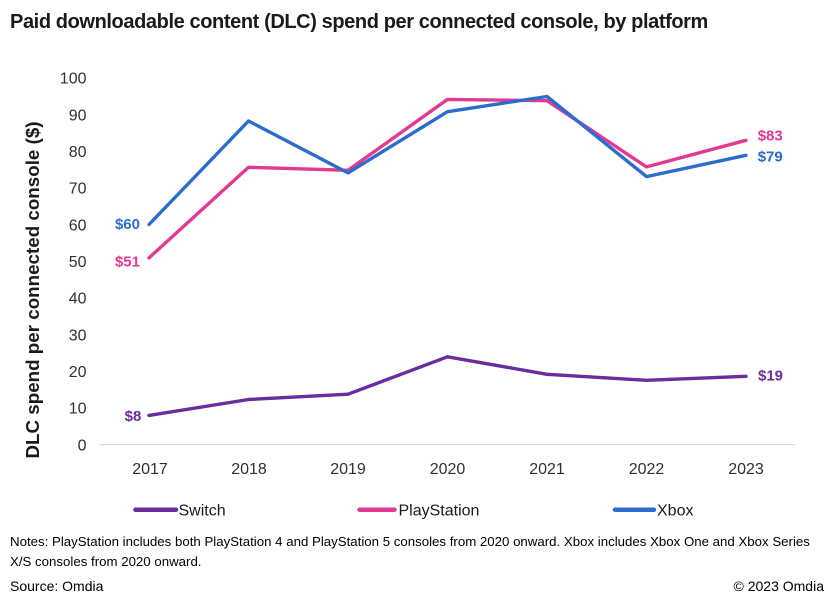  I want to click on svg-text: 2017, so click(150, 469).